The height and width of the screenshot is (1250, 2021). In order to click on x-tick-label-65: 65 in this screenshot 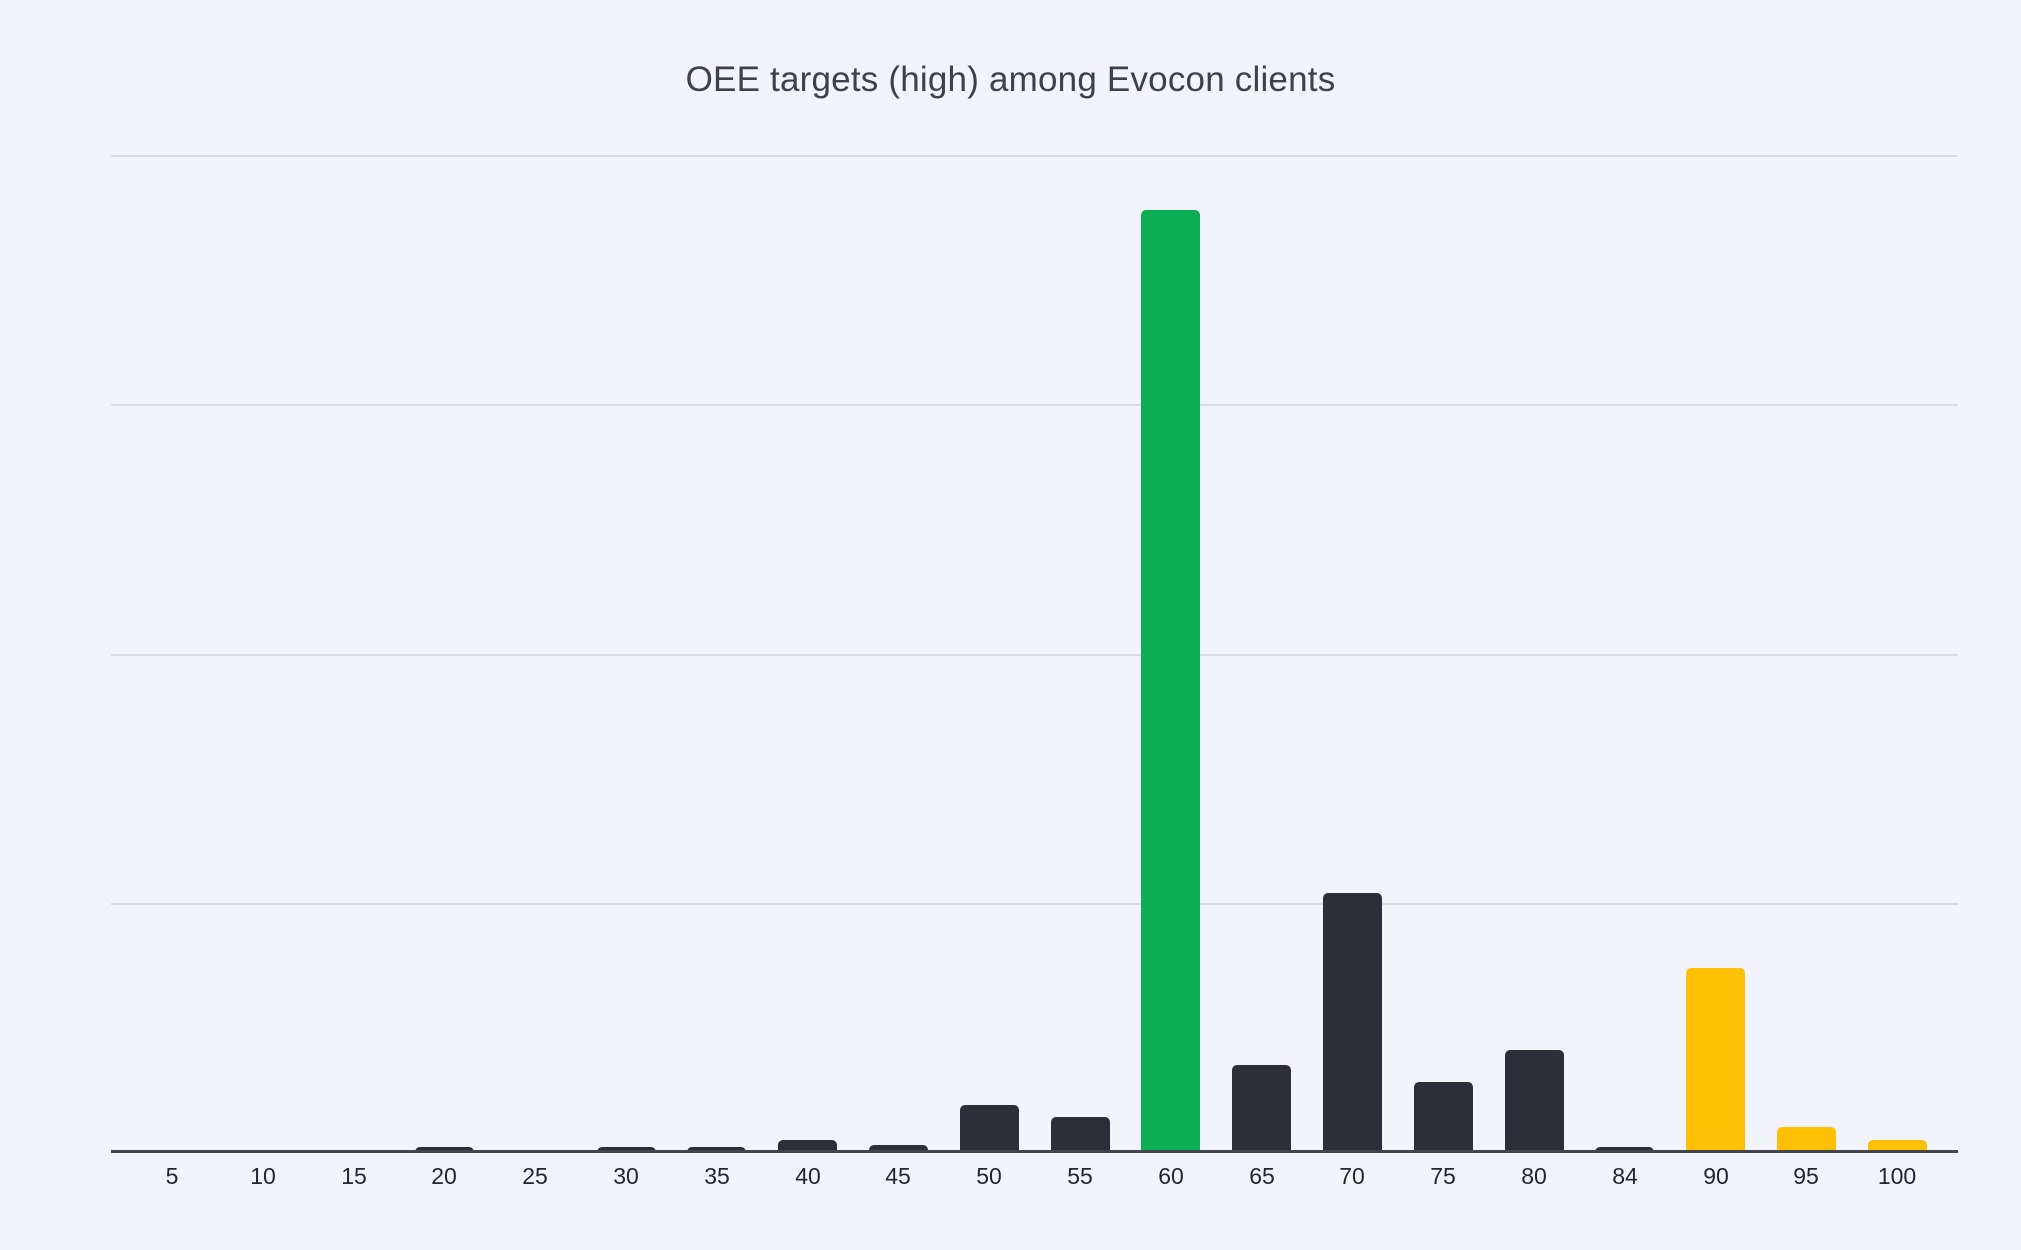, I will do `click(1262, 1176)`.